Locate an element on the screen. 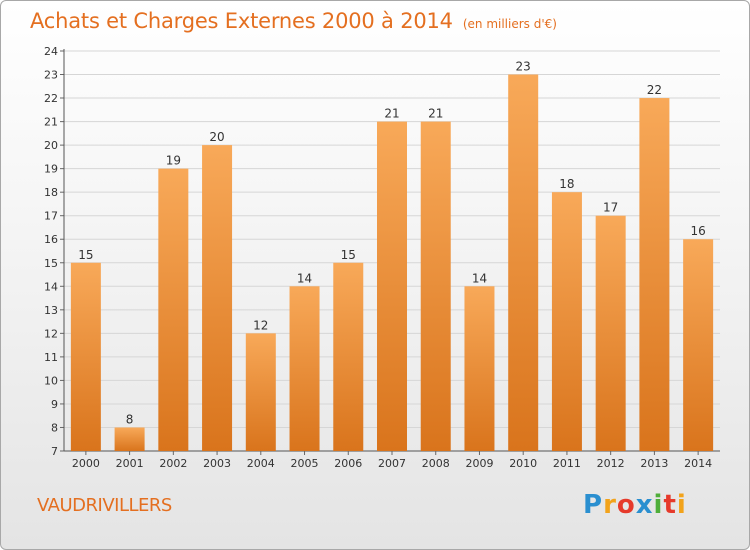  proxiti-logo: Proxiti is located at coordinates (635, 505).